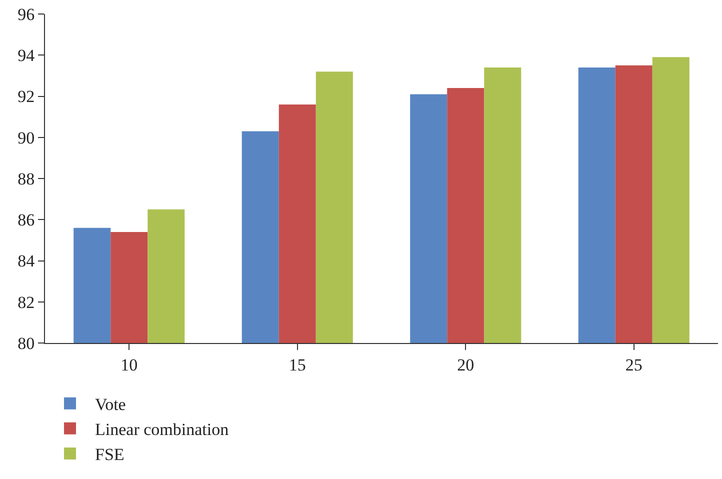 This screenshot has width=722, height=479. Describe the element at coordinates (633, 364) in the screenshot. I see `x-tick-label: 25` at that location.